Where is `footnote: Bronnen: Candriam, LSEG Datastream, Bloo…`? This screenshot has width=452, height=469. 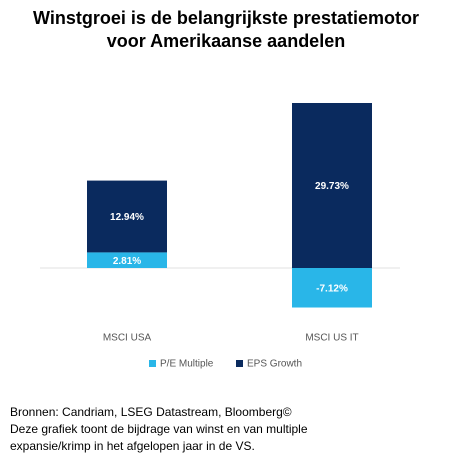
footnote: Bronnen: Candriam, LSEG Datastream, Bloo… is located at coordinates (151, 412).